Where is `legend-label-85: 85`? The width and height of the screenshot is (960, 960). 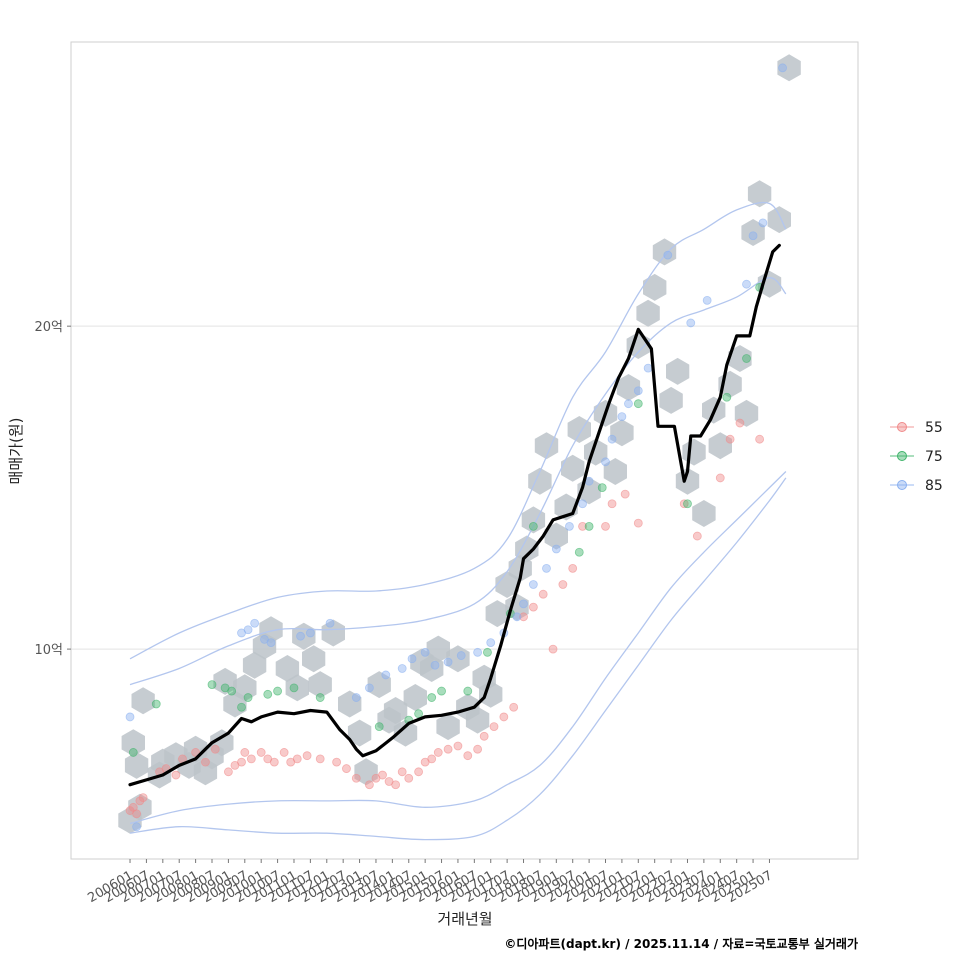
legend-label-85: 85 is located at coordinates (934, 486).